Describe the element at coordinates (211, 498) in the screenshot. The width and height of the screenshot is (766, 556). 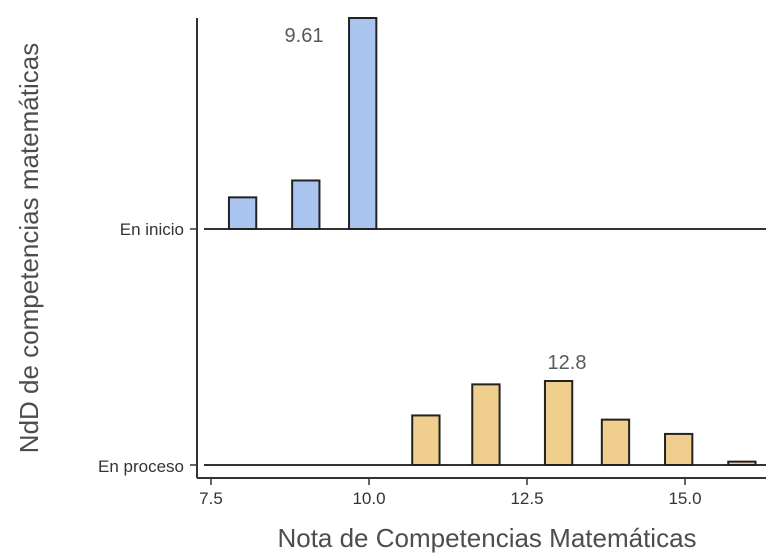
I see `x-tick-label-0: 7.5` at that location.